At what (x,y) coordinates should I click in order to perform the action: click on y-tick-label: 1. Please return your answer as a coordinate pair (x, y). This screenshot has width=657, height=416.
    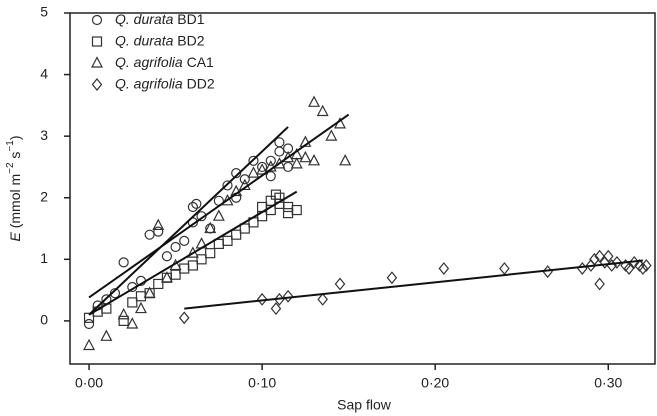
    Looking at the image, I should click on (44, 258).